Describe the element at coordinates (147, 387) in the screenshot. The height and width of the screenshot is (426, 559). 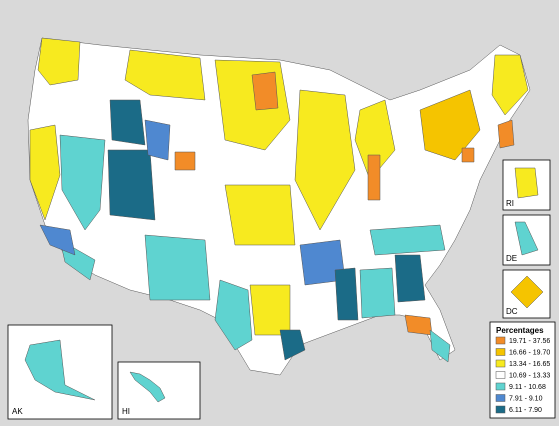
I see `hawaii` at that location.